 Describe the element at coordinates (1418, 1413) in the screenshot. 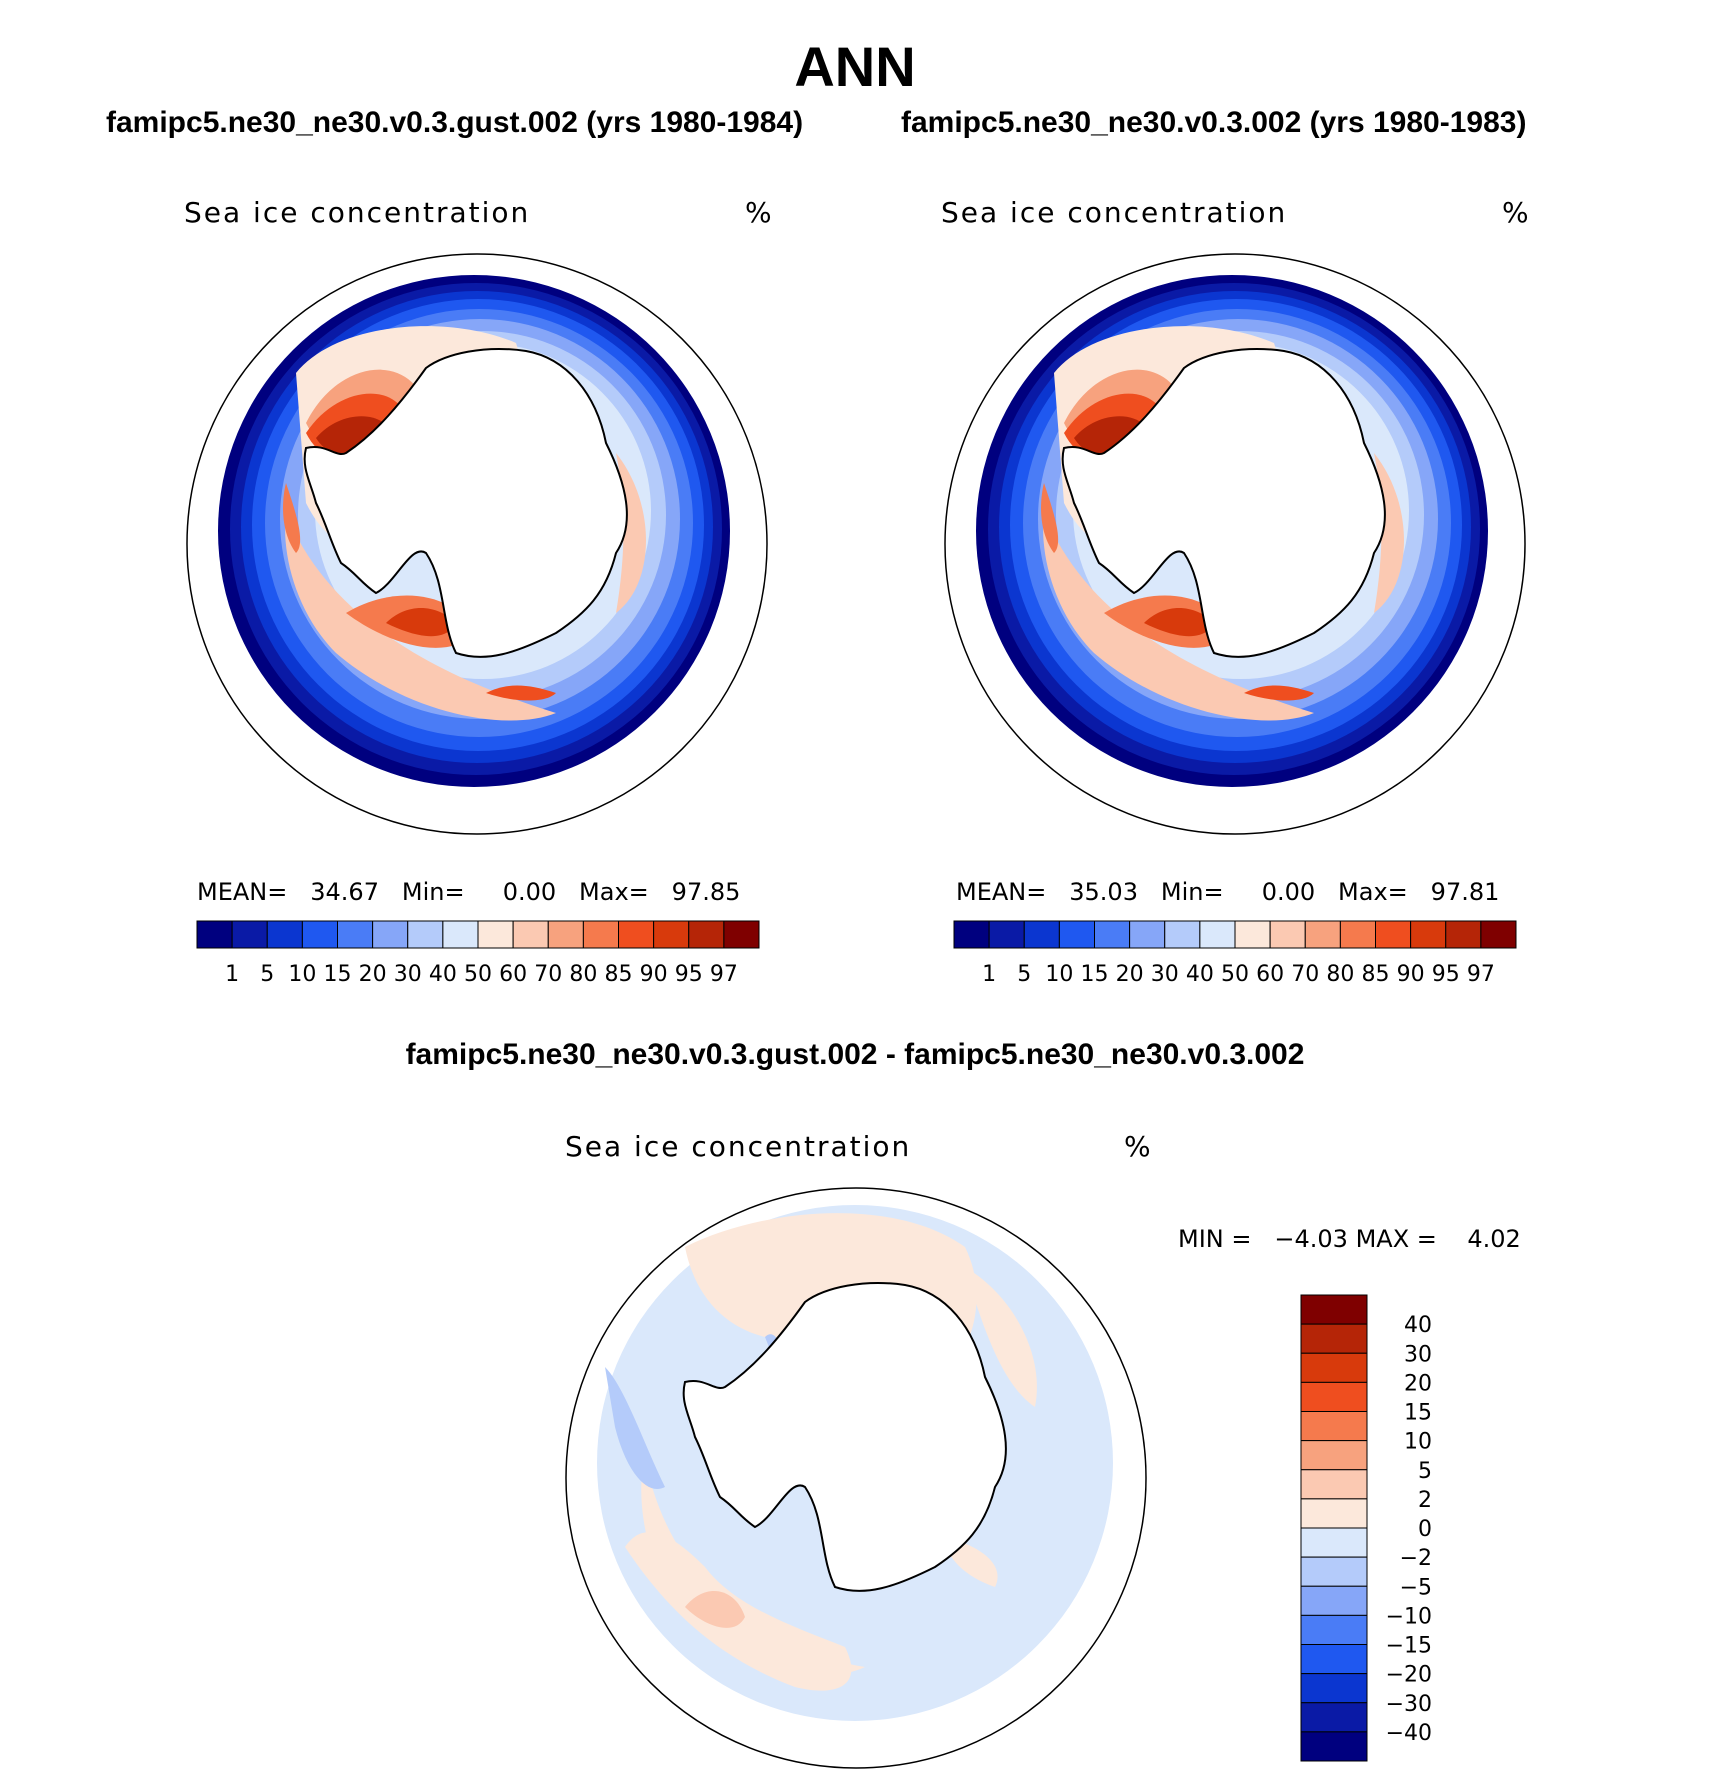

I see `difference-colorbar-tick-label: 15` at that location.